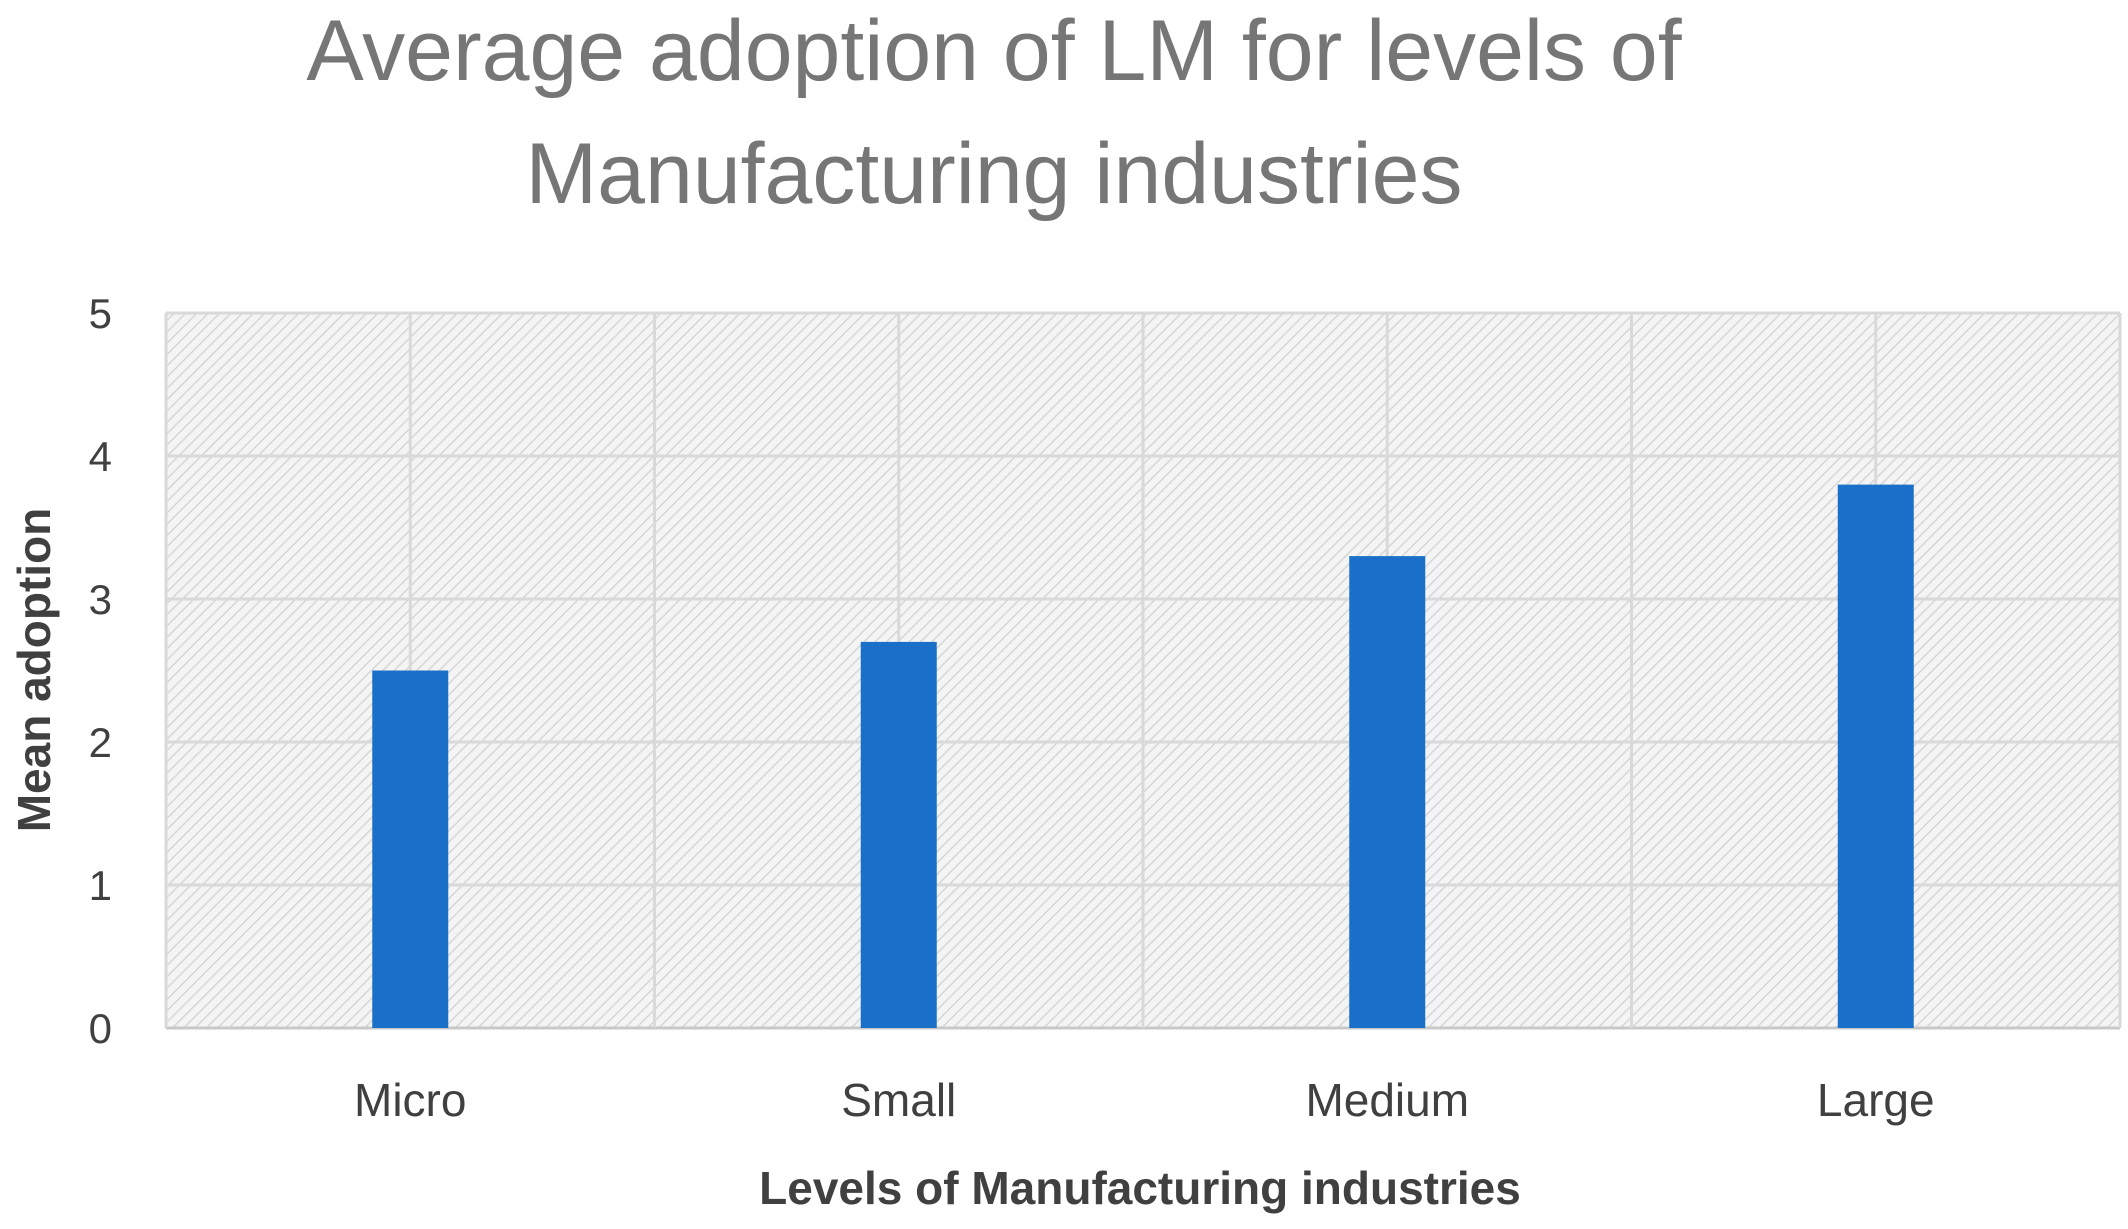 This screenshot has width=2128, height=1229. What do you see at coordinates (994, 51) in the screenshot?
I see `chart-title-line-1: Average adoption of LM for levels of` at bounding box center [994, 51].